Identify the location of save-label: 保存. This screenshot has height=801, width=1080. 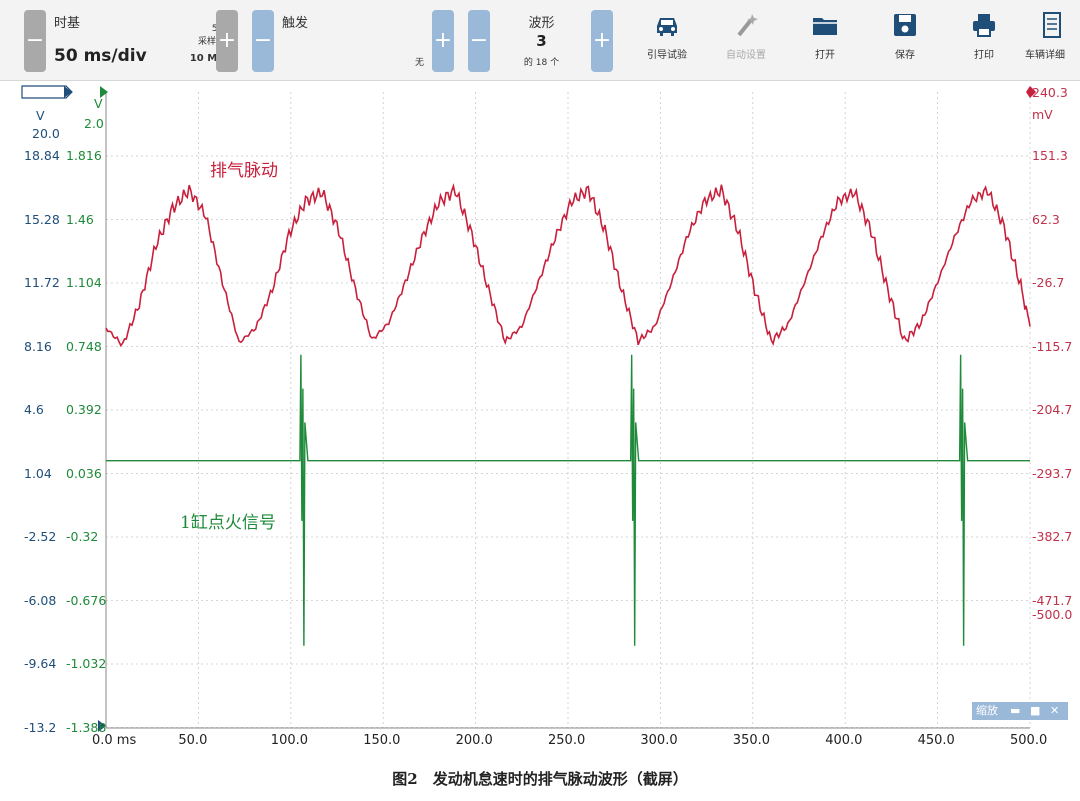
(905, 55).